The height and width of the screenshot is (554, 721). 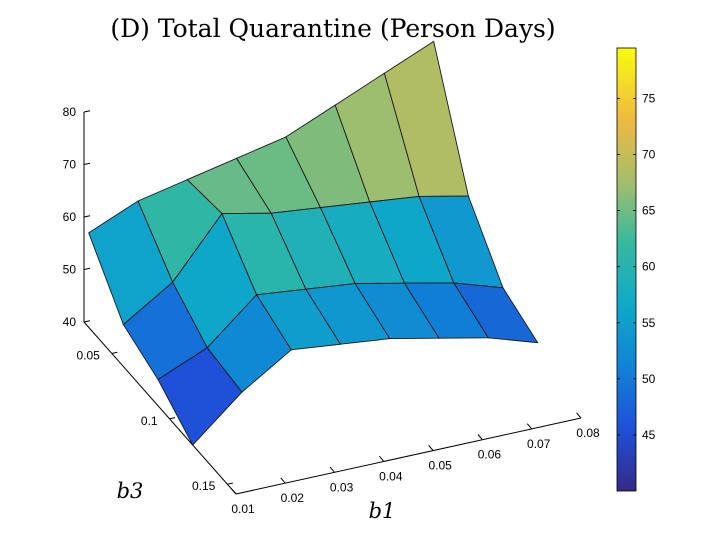 I want to click on colorbar-gradient, so click(x=626, y=269).